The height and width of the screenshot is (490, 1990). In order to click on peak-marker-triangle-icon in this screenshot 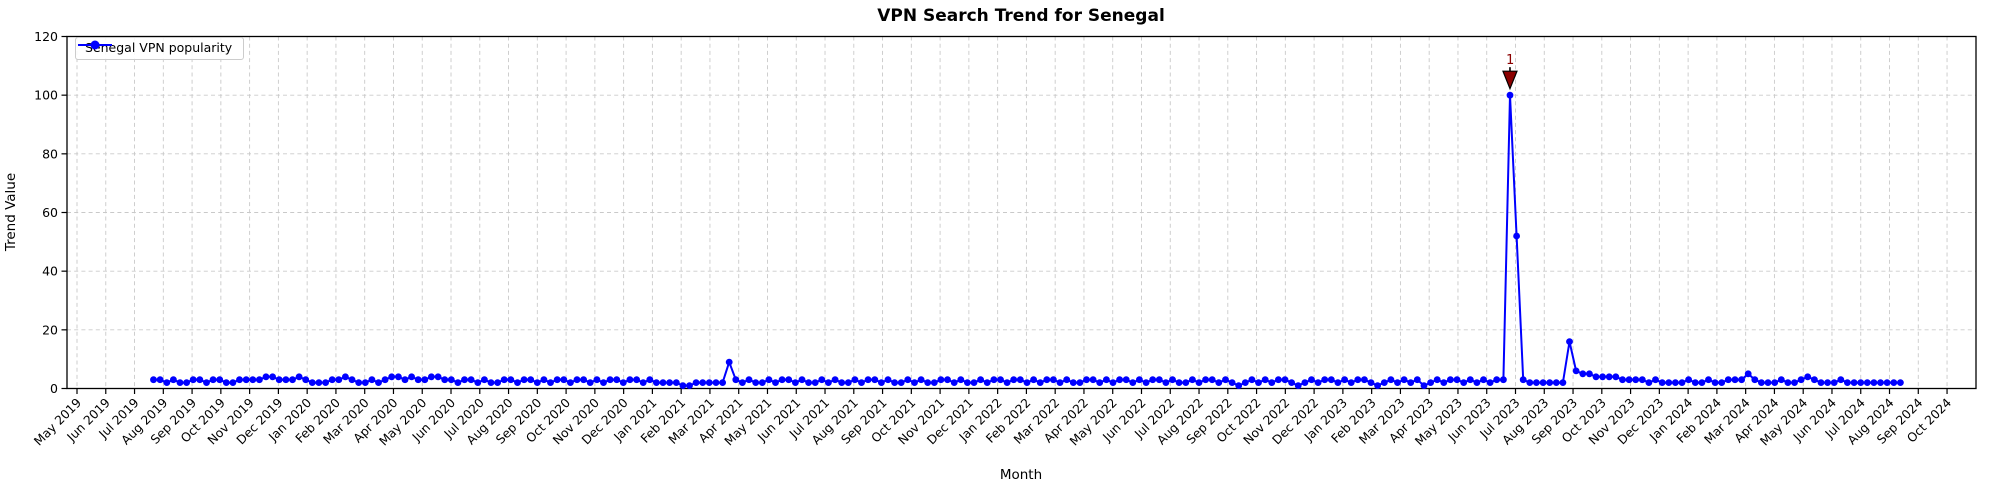, I will do `click(1510, 80)`.